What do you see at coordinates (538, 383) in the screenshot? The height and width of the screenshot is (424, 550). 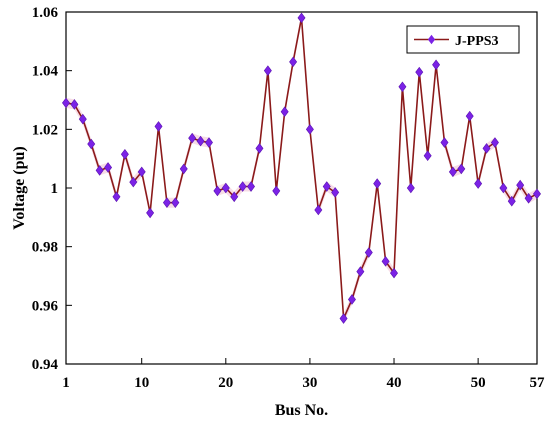 I see `x-tick-label: 57` at bounding box center [538, 383].